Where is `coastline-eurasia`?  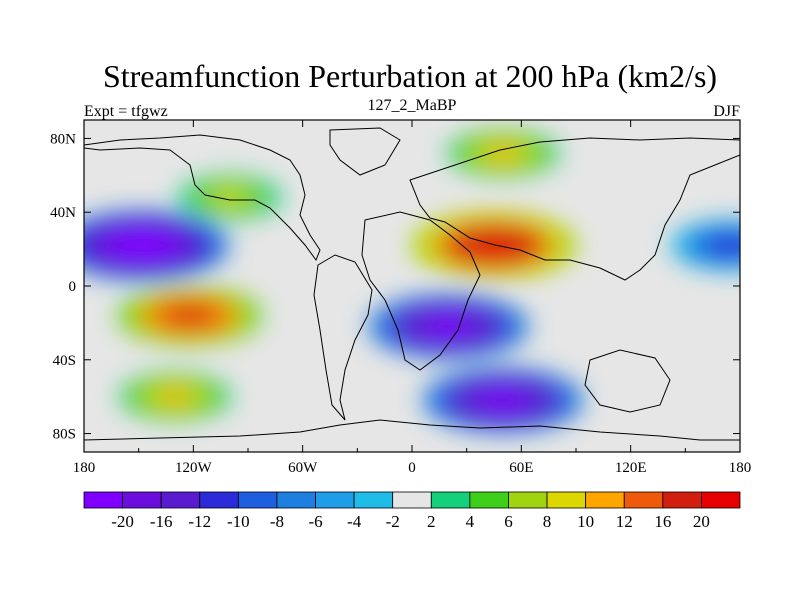 coastline-eurasia is located at coordinates (574, 209).